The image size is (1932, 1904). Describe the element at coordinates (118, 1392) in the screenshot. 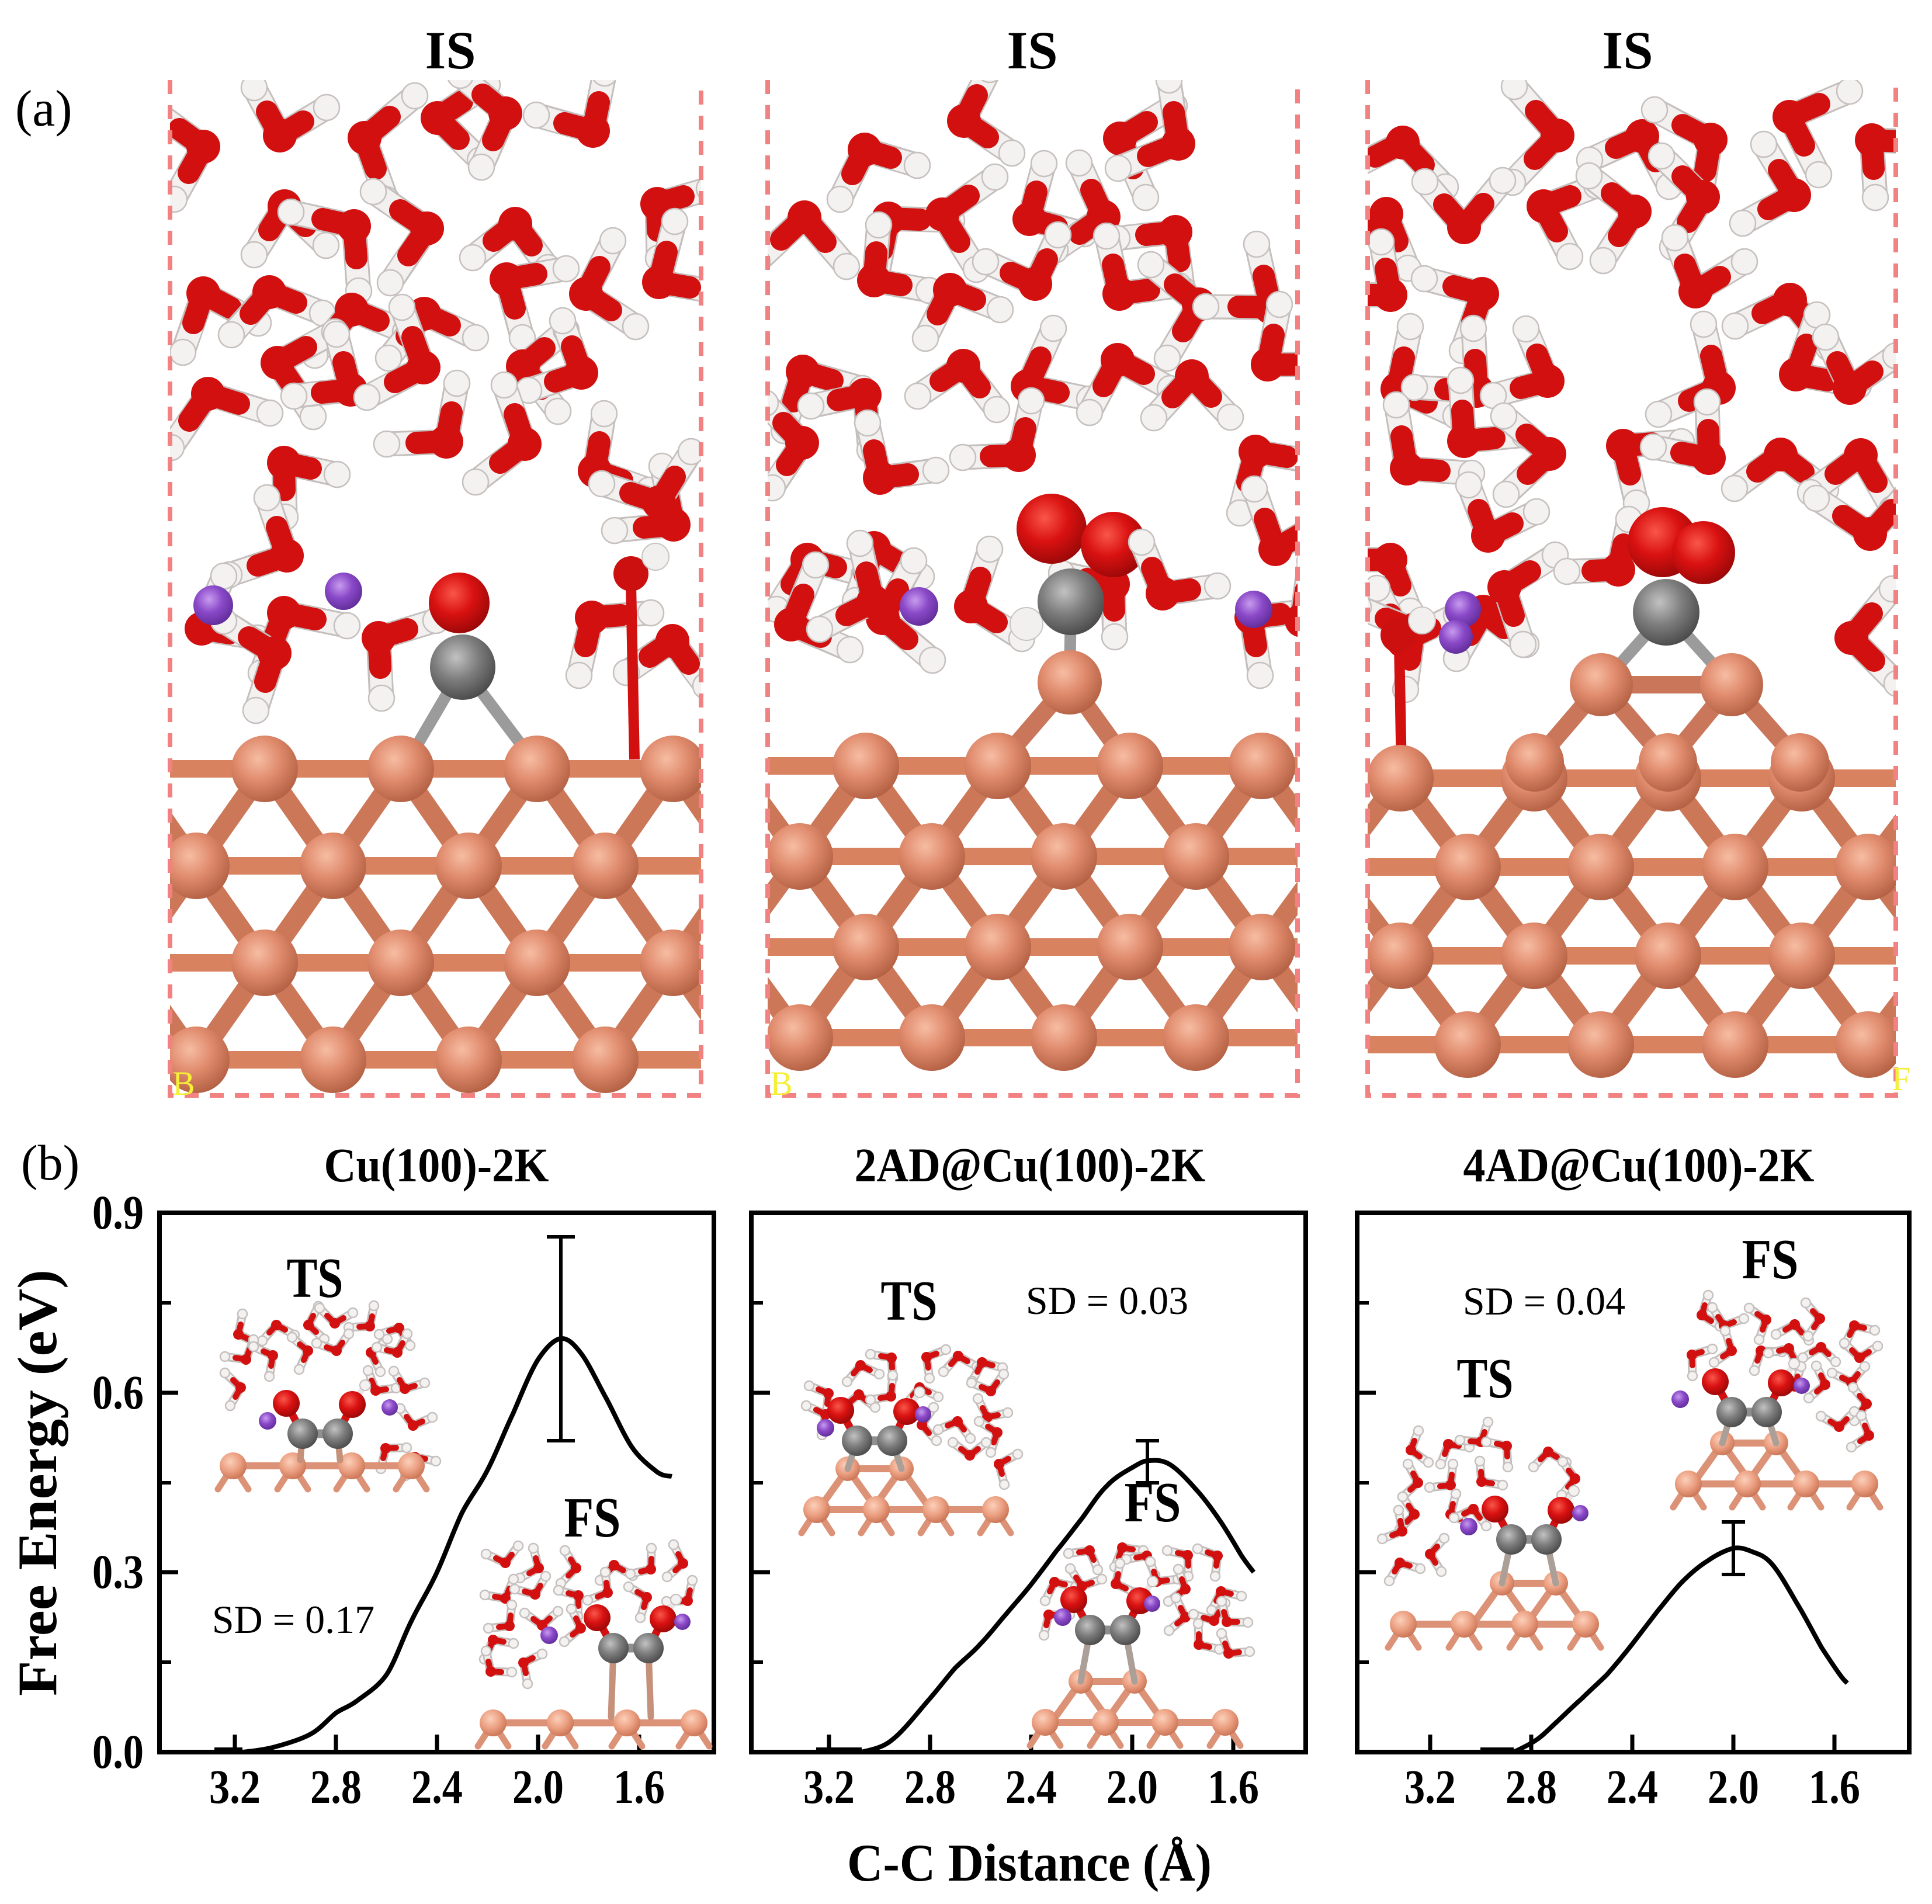

I see `svg-text: 0.6` at that location.